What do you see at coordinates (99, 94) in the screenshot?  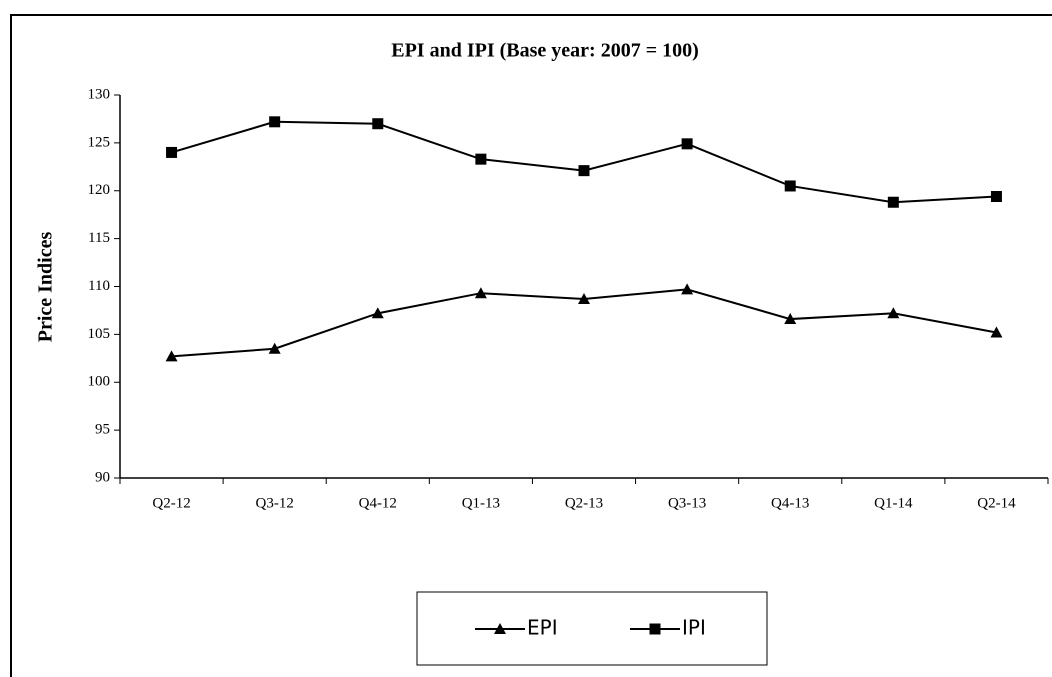 I see `y-tick-label: 130` at bounding box center [99, 94].